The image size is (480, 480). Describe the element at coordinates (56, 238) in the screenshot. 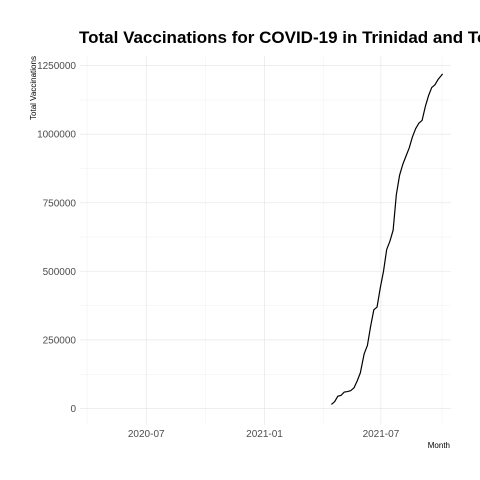

I see `y-tick-labels: 0 250000 500000 750000 1000000 1250000` at that location.